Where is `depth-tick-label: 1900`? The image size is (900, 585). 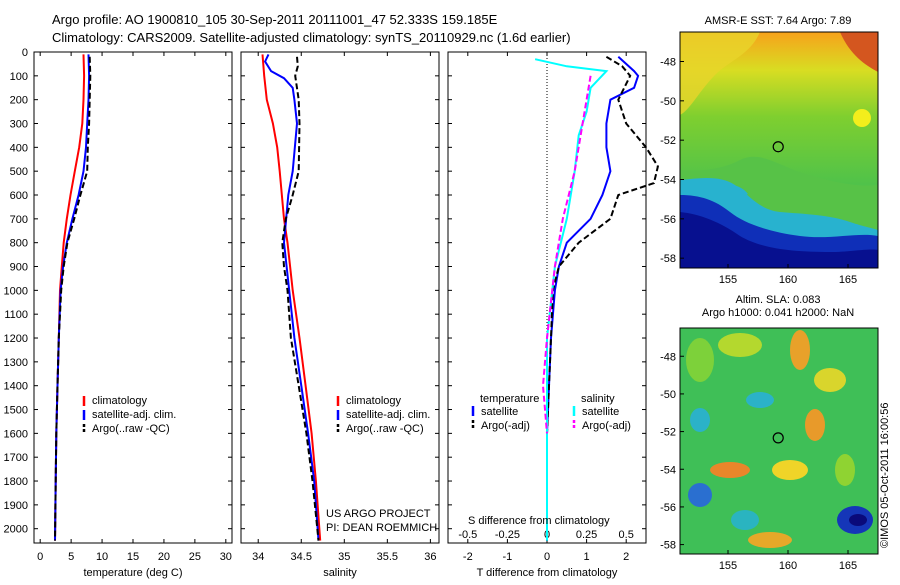
depth-tick-label: 1900 is located at coordinates (16, 506).